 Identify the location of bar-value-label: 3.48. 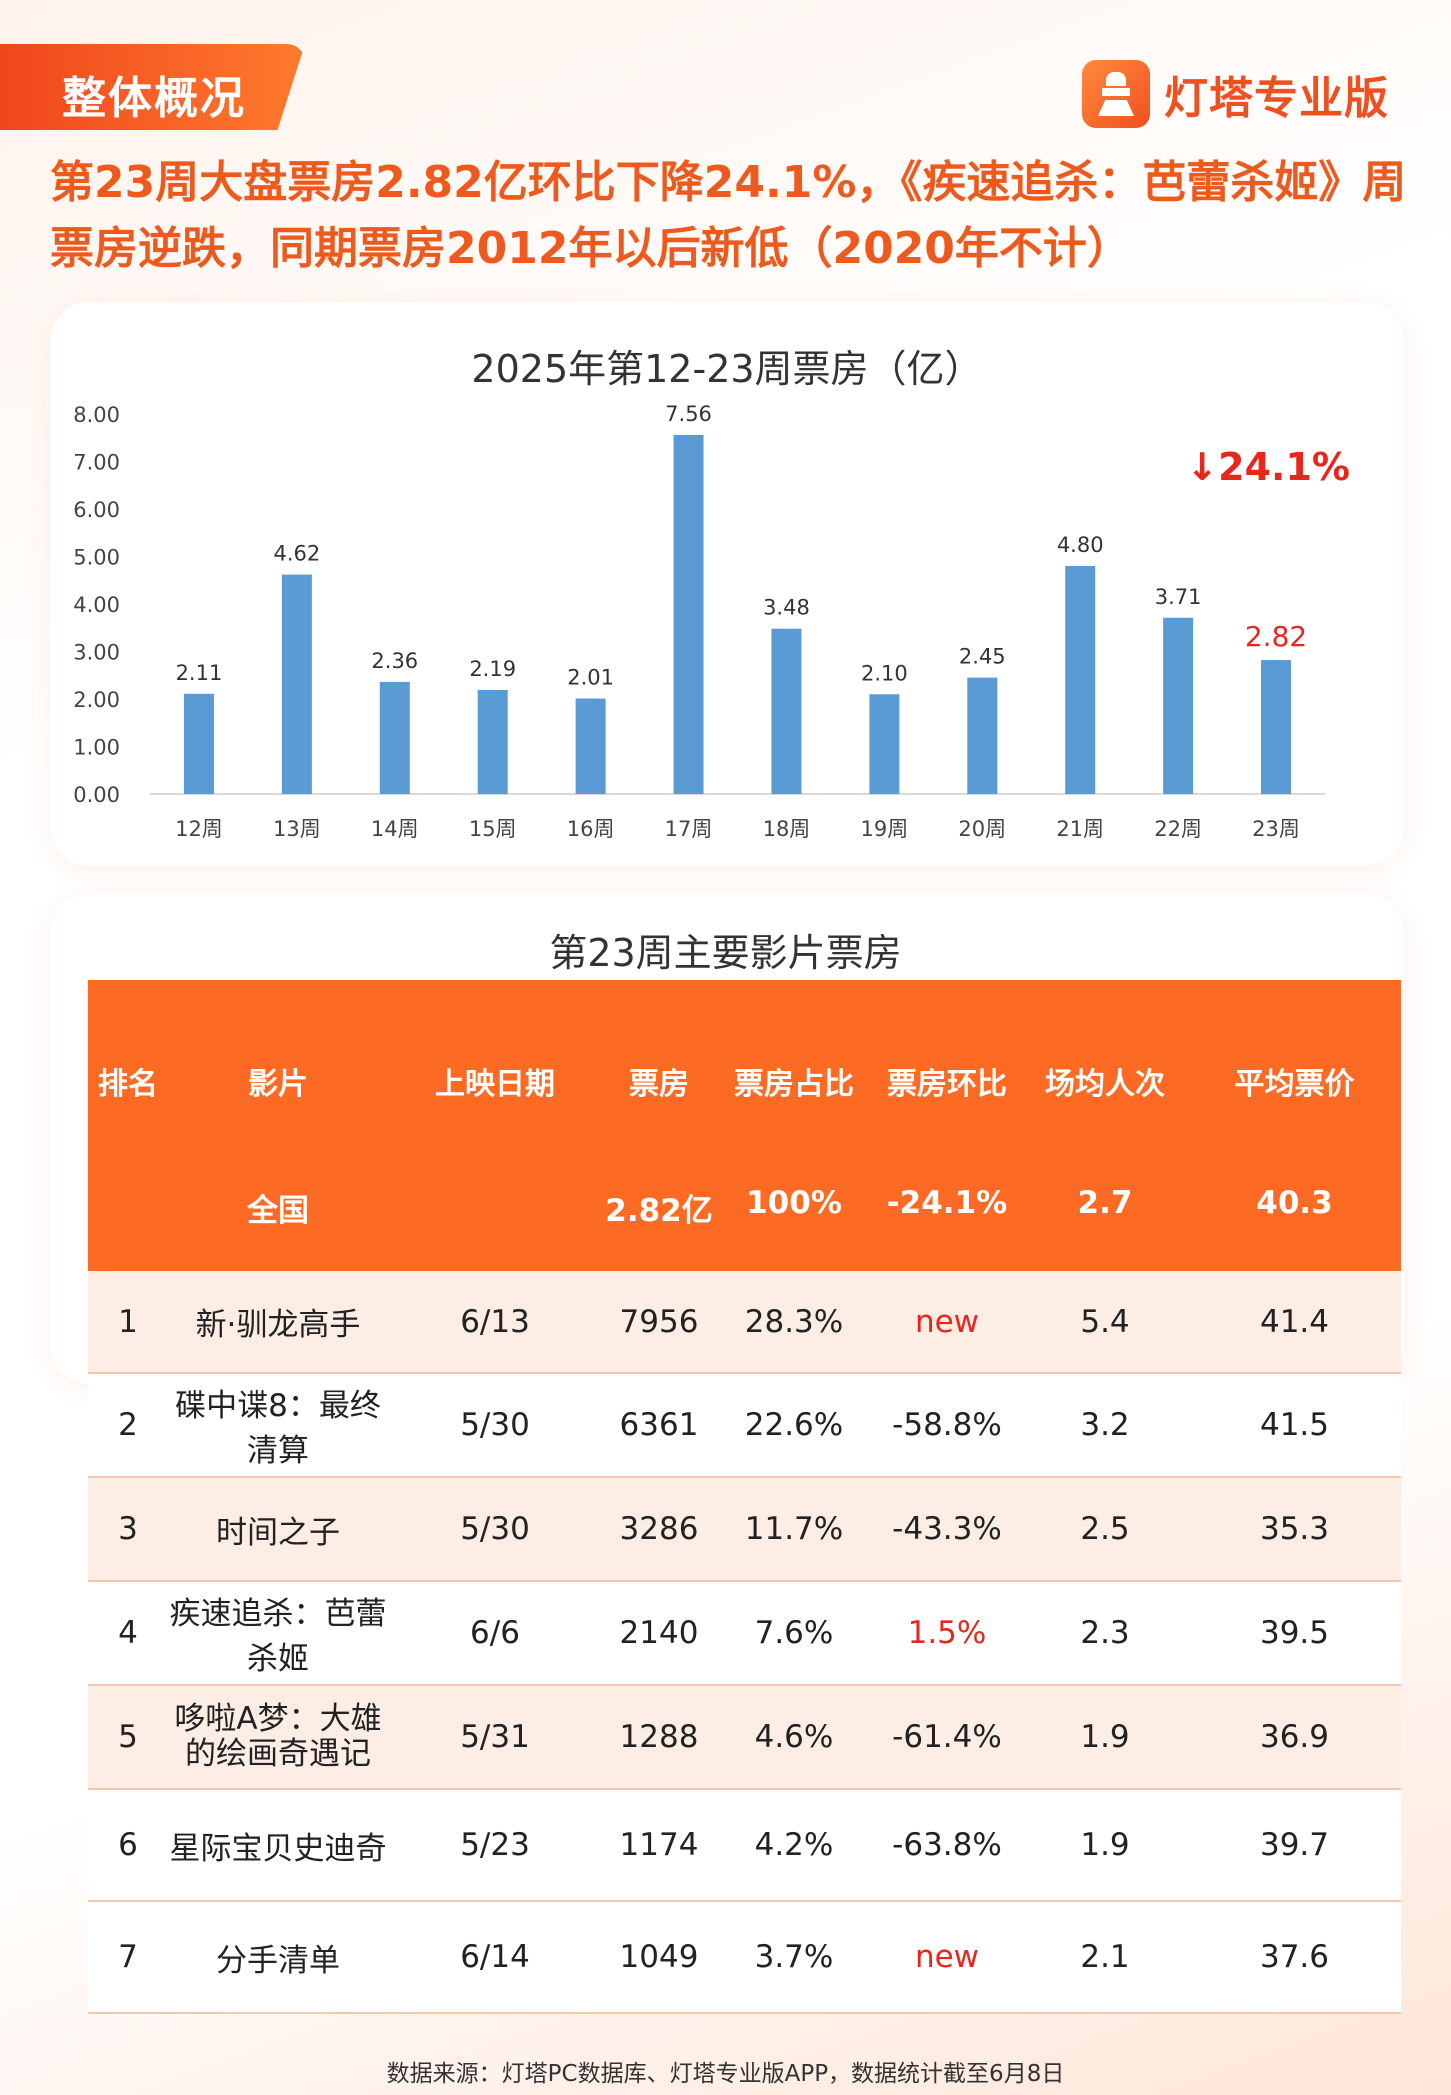
(786, 608).